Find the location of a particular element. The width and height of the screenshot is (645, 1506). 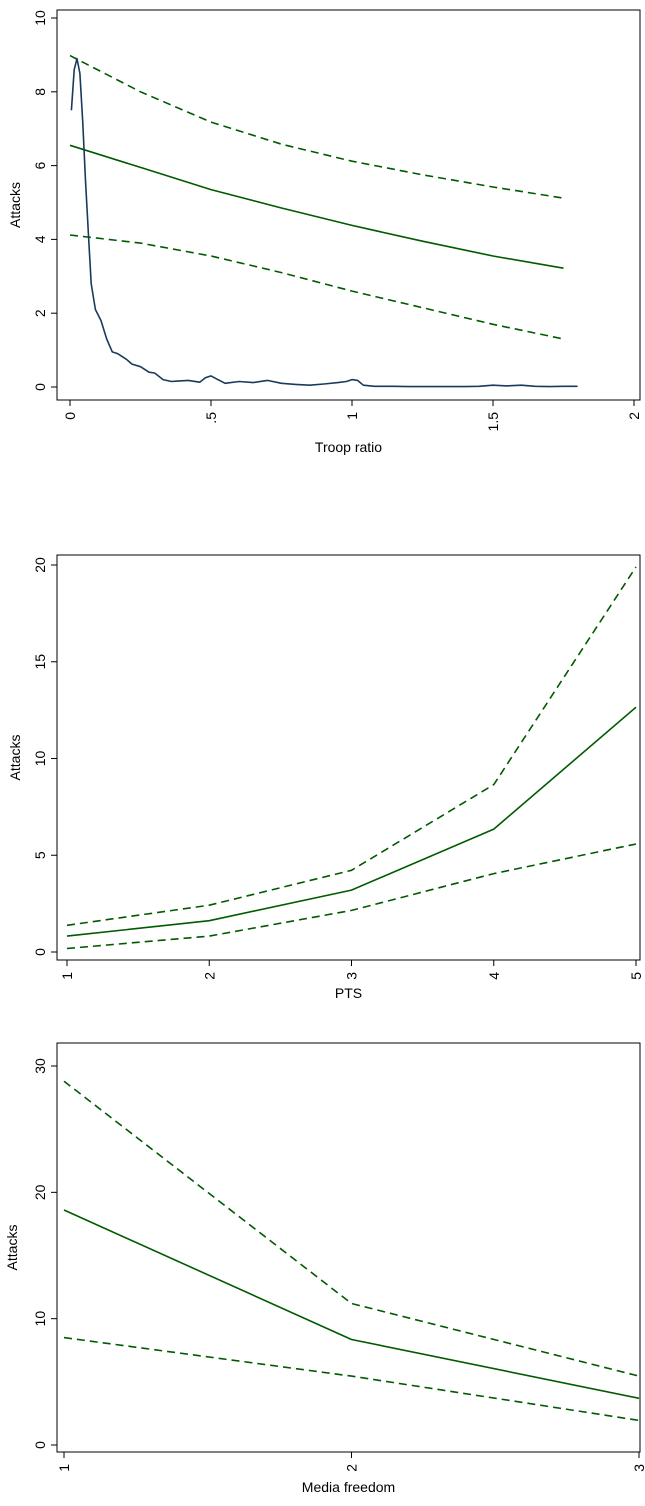

pts-y-tick-label: 0 is located at coordinates (40, 952).